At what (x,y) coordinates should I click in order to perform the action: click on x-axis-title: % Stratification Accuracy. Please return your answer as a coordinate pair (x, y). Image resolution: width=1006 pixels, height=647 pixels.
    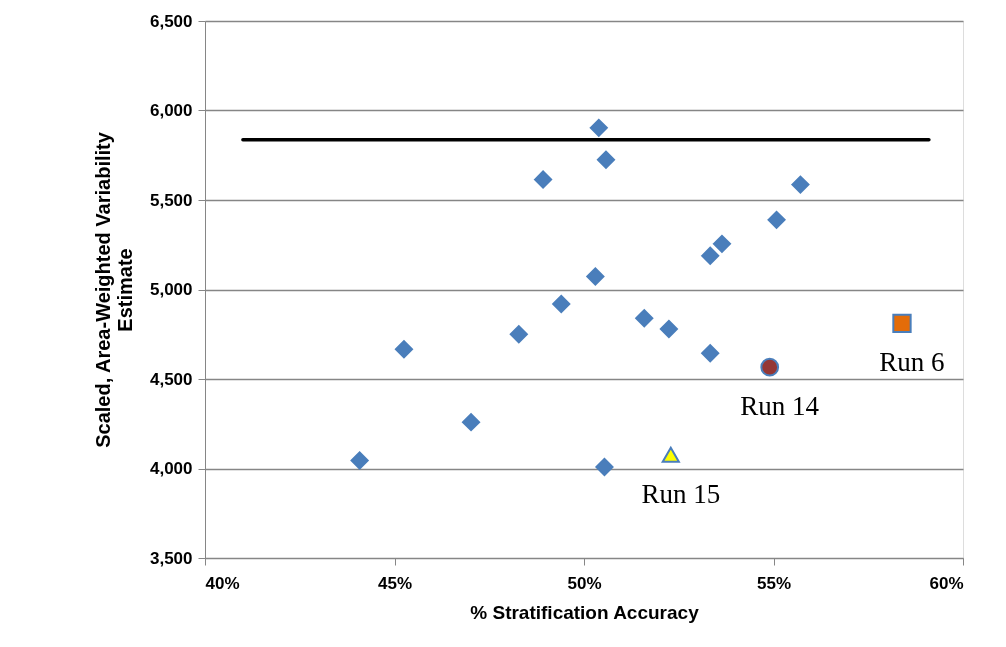
    Looking at the image, I should click on (585, 612).